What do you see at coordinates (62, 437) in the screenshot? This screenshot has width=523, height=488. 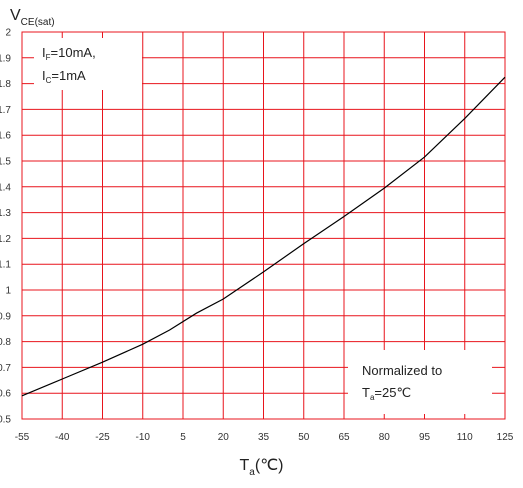 I see `x-tick-label: -40` at bounding box center [62, 437].